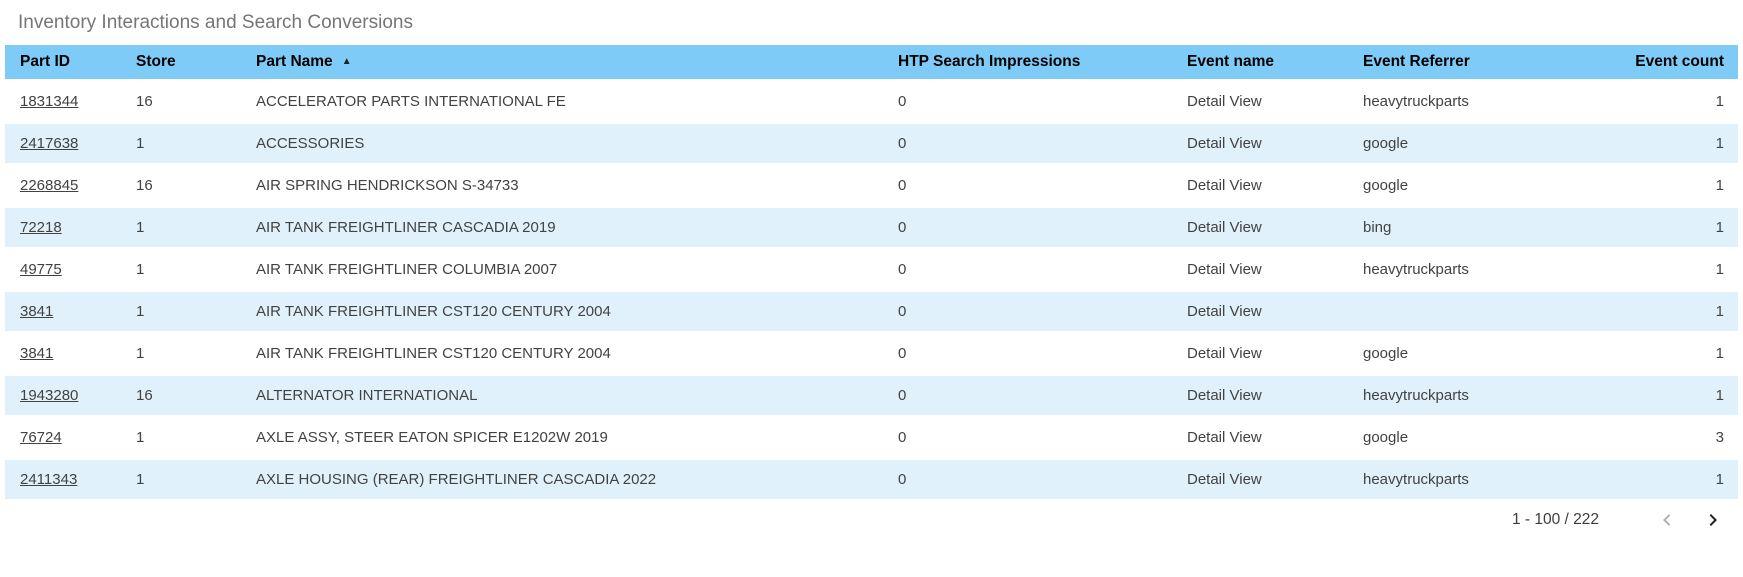 This screenshot has width=1743, height=577. Describe the element at coordinates (49, 395) in the screenshot. I see `part-id-link: 1943280` at that location.